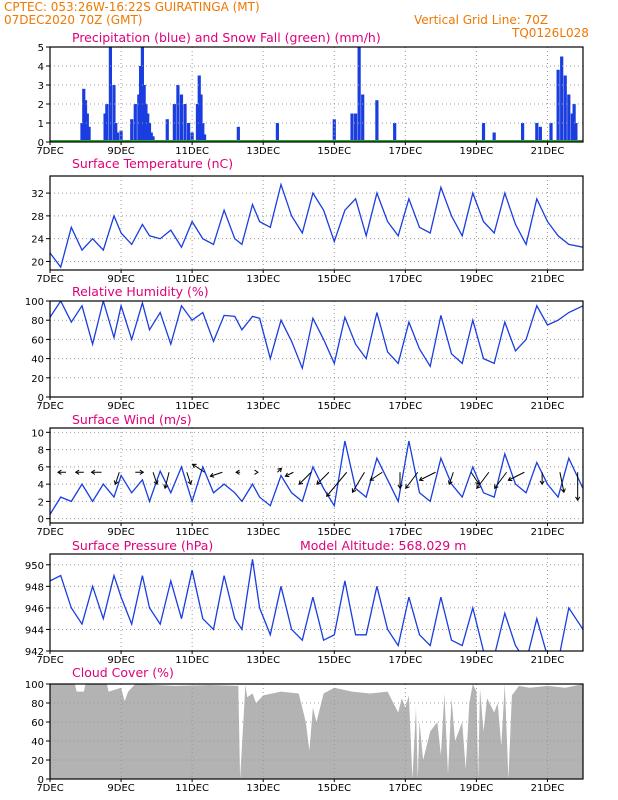 The image size is (618, 800). What do you see at coordinates (41, 468) in the screenshot?
I see `y-tick-label: 6` at bounding box center [41, 468].